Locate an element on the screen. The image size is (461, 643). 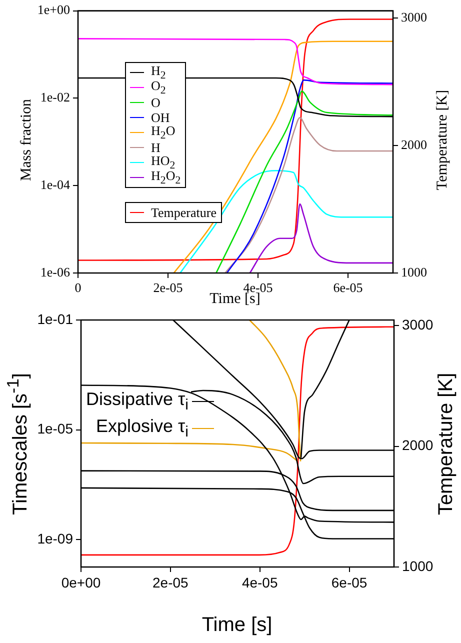
legend-label: O is located at coordinates (155, 102).